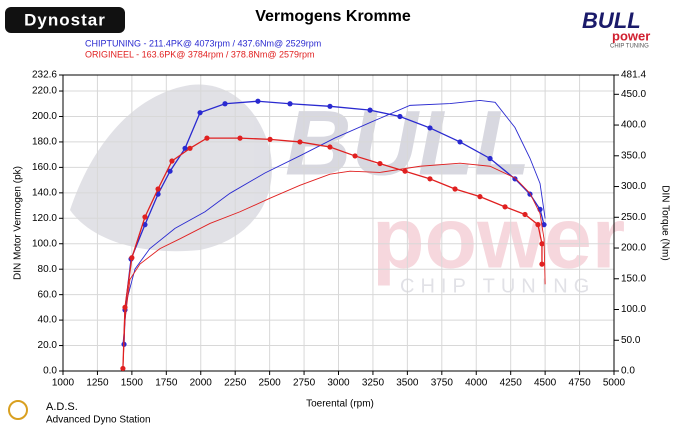 Image resolution: width=694 pixels, height=428 pixels. Describe the element at coordinates (48, 320) in the screenshot. I see `y-tick-label: 40.0` at that location.